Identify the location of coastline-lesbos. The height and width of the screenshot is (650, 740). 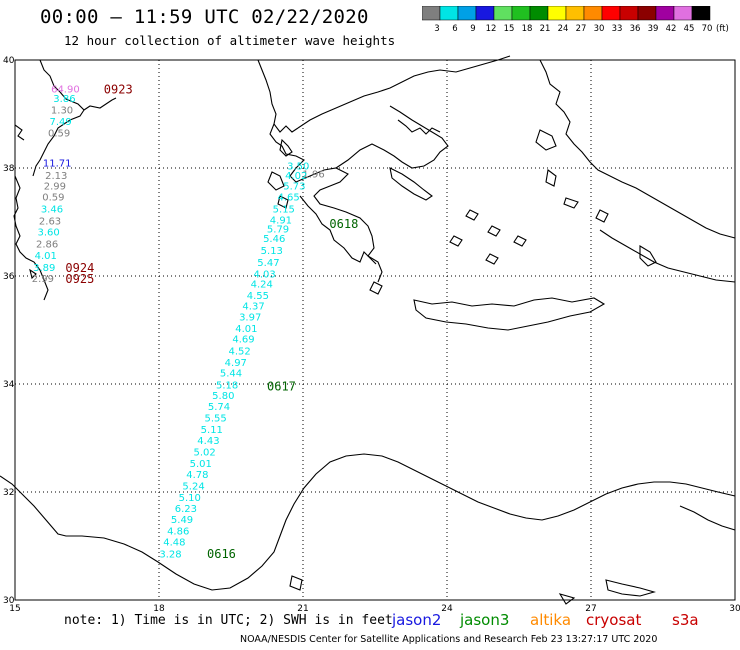
(546, 140).